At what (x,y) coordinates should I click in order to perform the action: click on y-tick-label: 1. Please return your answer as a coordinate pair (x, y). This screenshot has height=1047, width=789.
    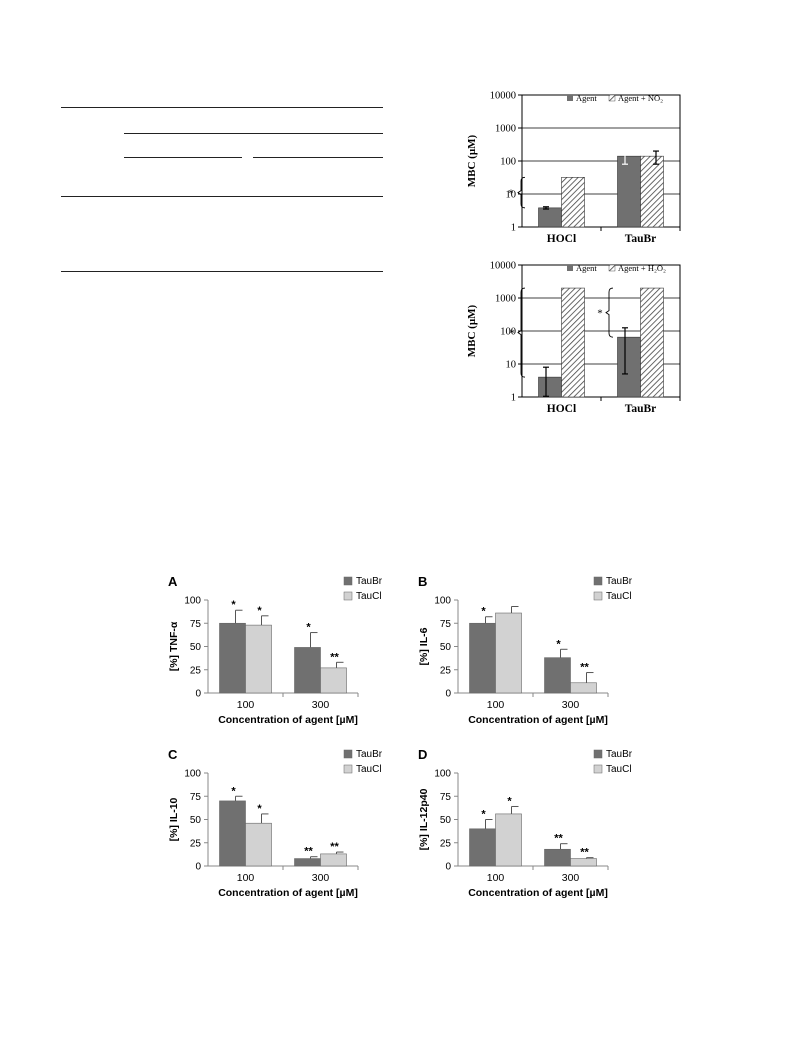
    Looking at the image, I should click on (513, 228).